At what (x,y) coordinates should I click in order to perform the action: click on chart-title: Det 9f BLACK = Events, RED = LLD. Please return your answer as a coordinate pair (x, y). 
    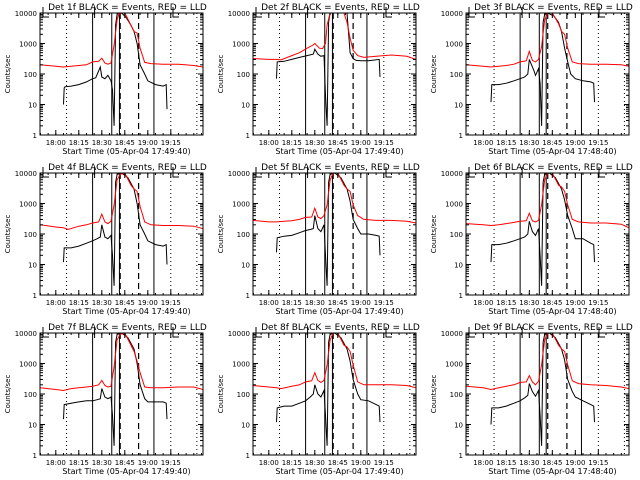
    Looking at the image, I should click on (553, 328).